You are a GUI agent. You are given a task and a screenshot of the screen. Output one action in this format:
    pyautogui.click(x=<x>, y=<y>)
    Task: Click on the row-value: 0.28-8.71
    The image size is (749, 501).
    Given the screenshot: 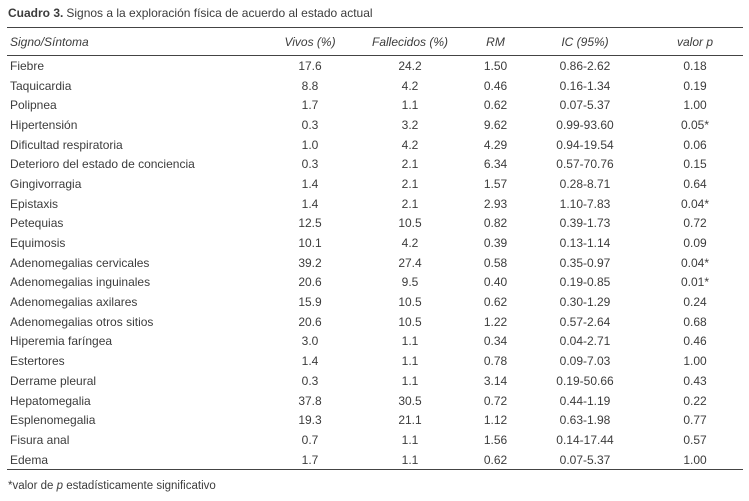 What is the action you would take?
    pyautogui.click(x=585, y=183)
    